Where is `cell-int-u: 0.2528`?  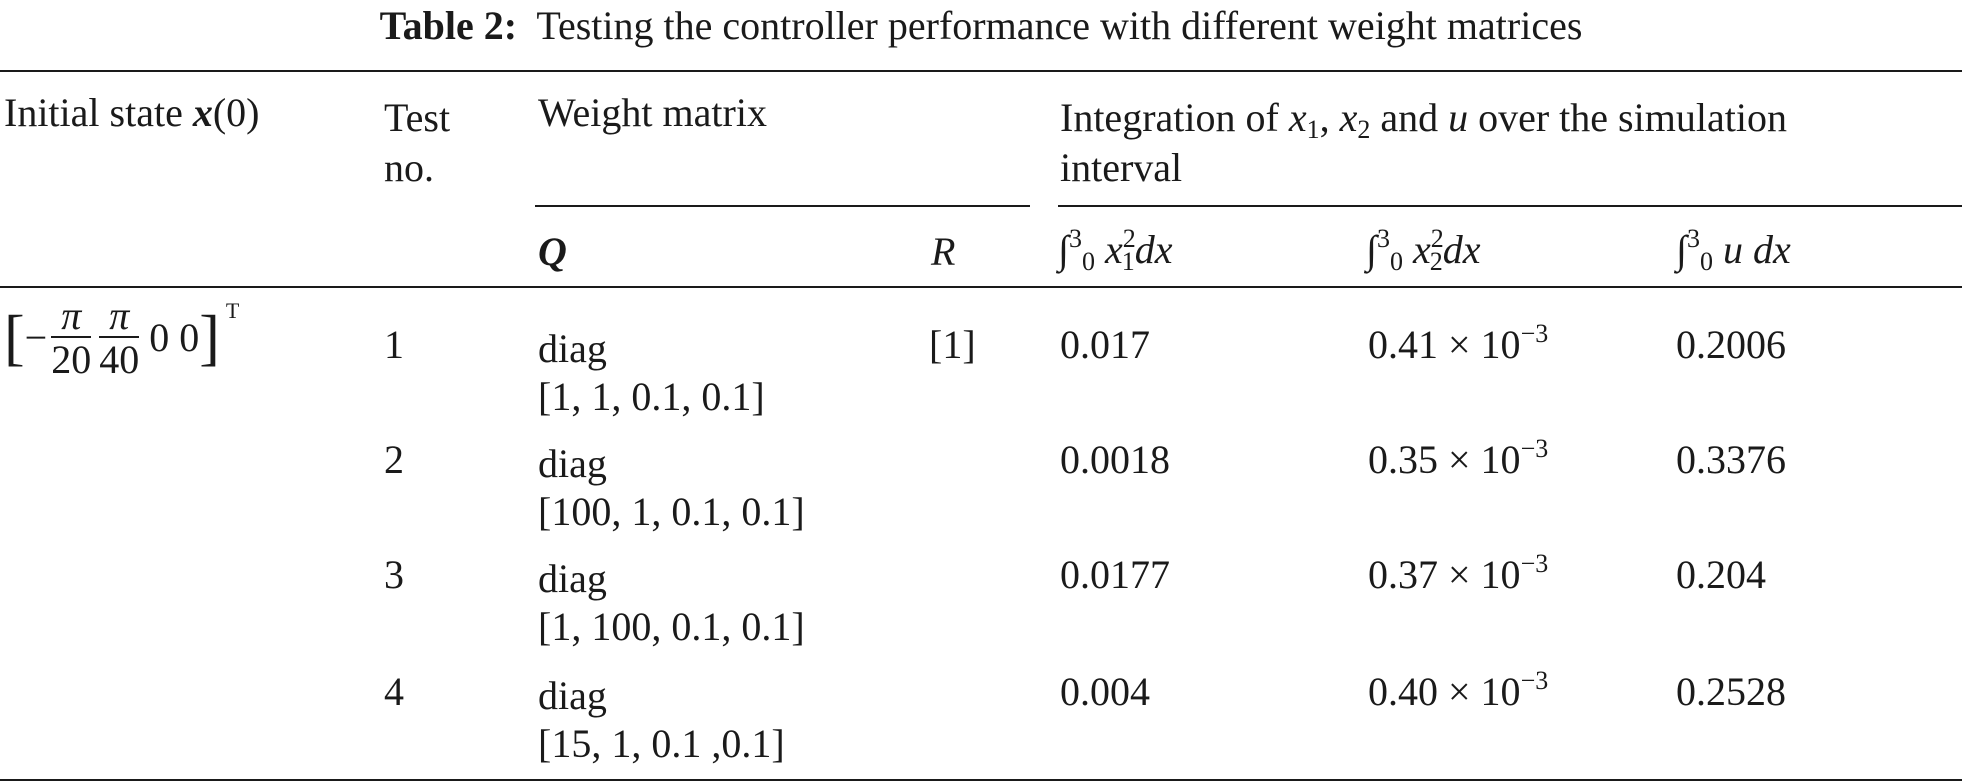
cell-int-u: 0.2528 is located at coordinates (1731, 691).